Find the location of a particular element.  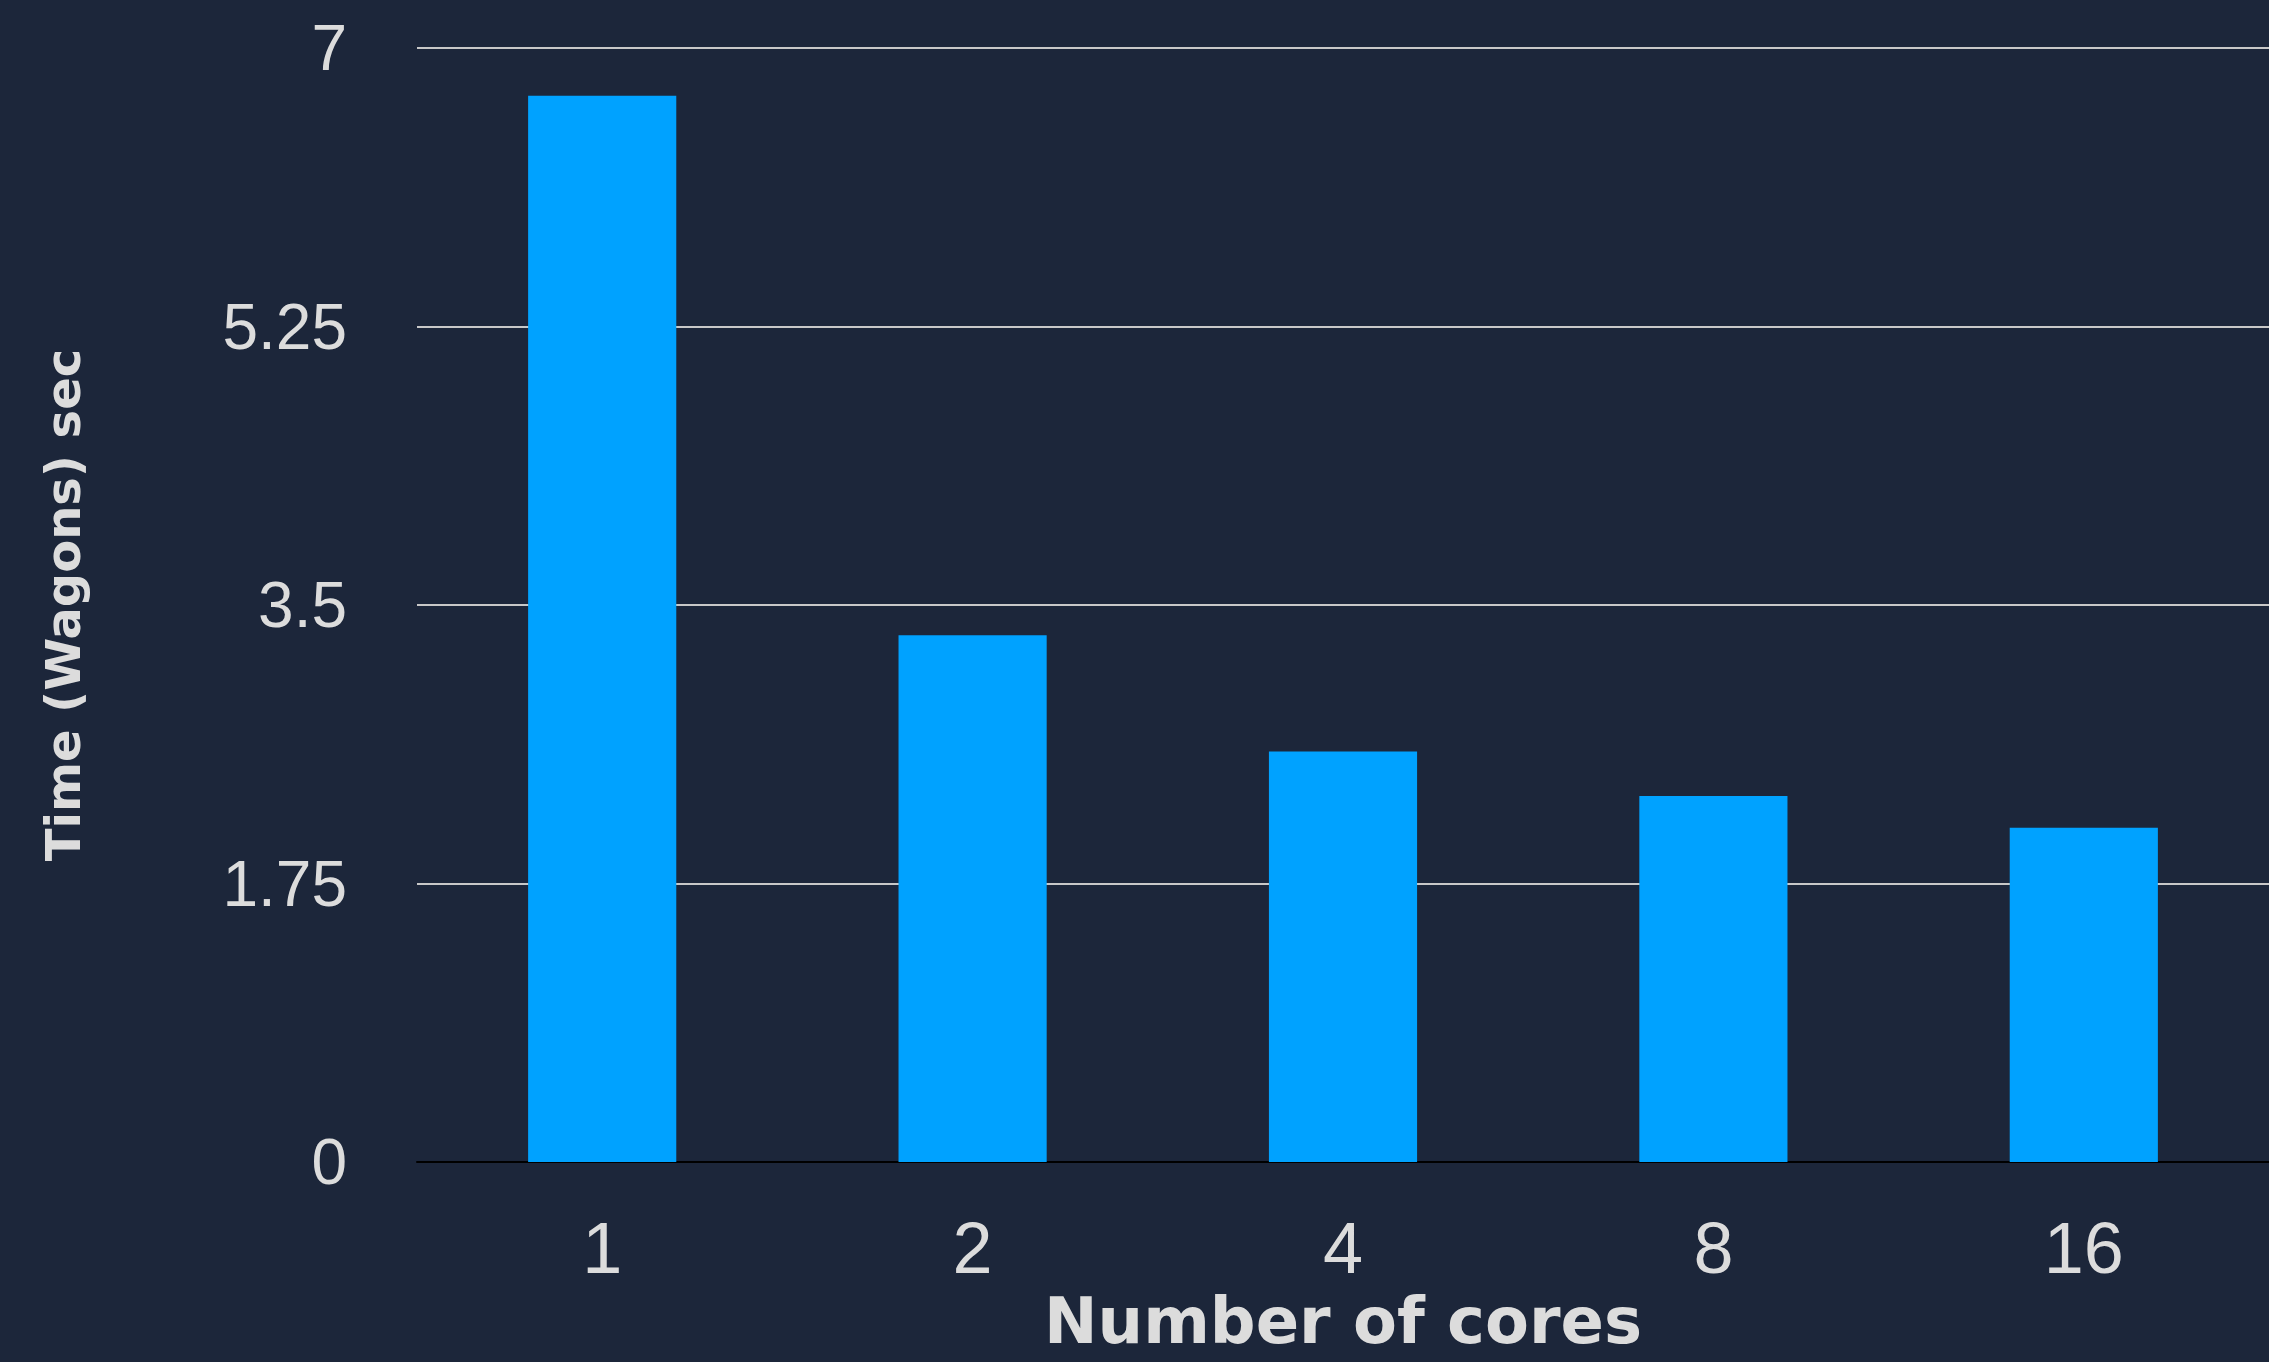

x-tick-label: 16 is located at coordinates (2083, 1248).